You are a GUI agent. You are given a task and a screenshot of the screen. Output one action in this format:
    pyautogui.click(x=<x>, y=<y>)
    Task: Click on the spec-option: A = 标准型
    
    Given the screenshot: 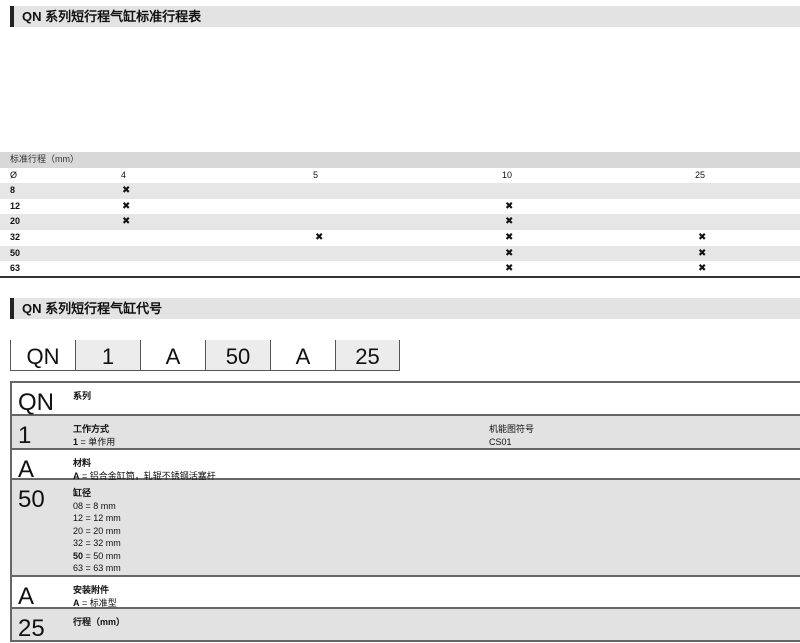 What is the action you would take?
    pyautogui.click(x=95, y=603)
    